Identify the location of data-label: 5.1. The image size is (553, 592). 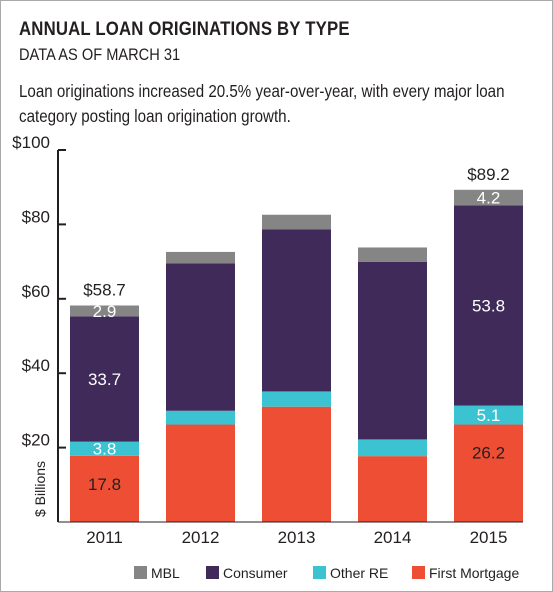
(489, 415).